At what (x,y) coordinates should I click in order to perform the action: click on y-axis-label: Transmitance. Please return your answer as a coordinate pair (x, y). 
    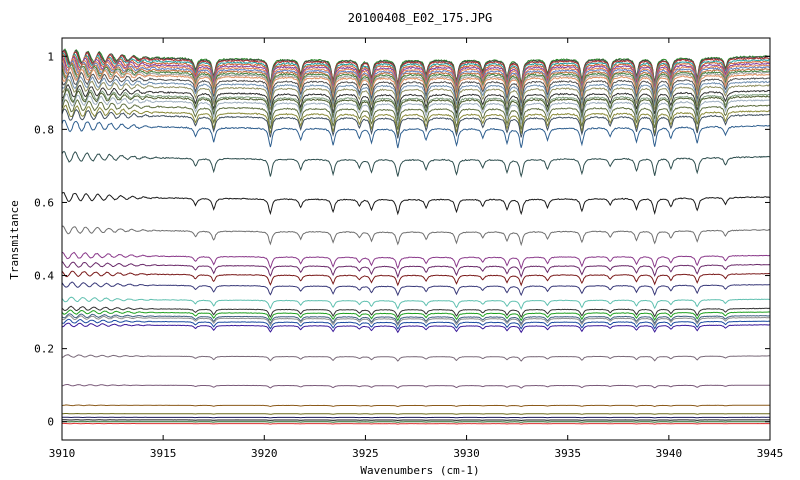
    Looking at the image, I should click on (14, 239).